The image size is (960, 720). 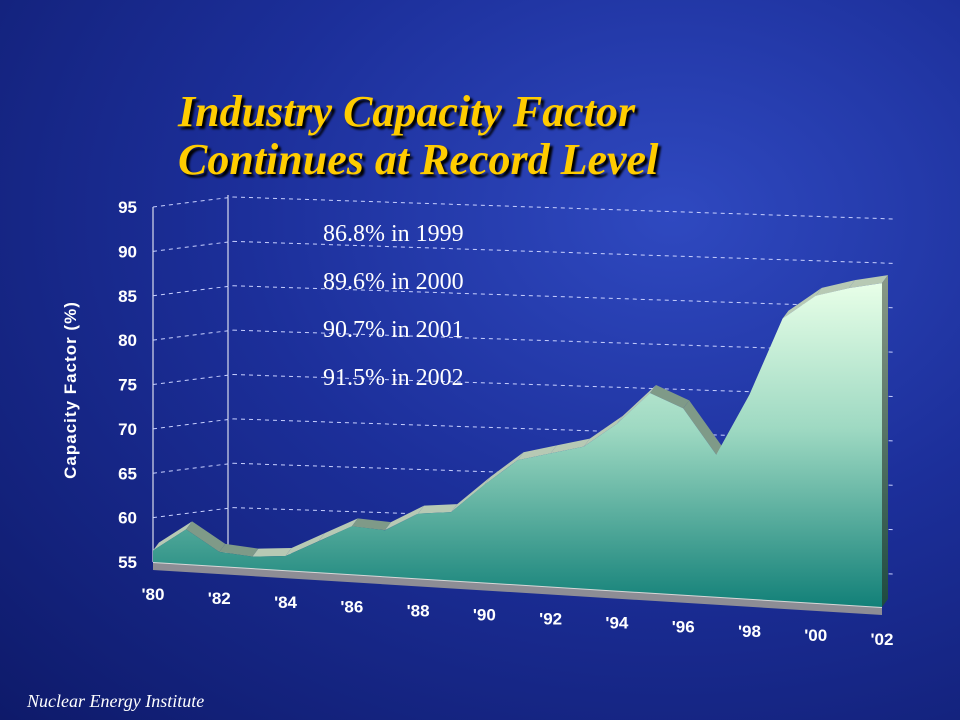 What do you see at coordinates (219, 598) in the screenshot?
I see `x-tick-82: '82` at bounding box center [219, 598].